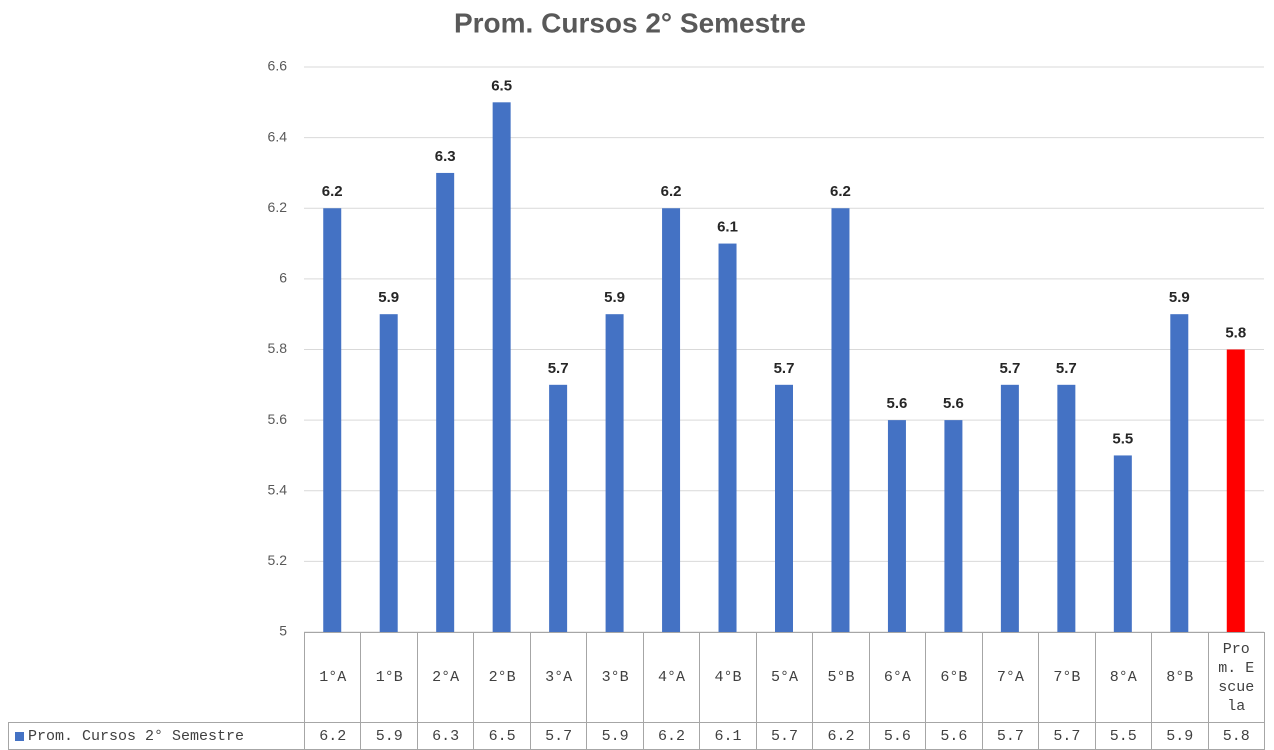 Image resolution: width=1274 pixels, height=750 pixels. What do you see at coordinates (1123, 677) in the screenshot?
I see `category-cell-text: 8°A` at bounding box center [1123, 677].